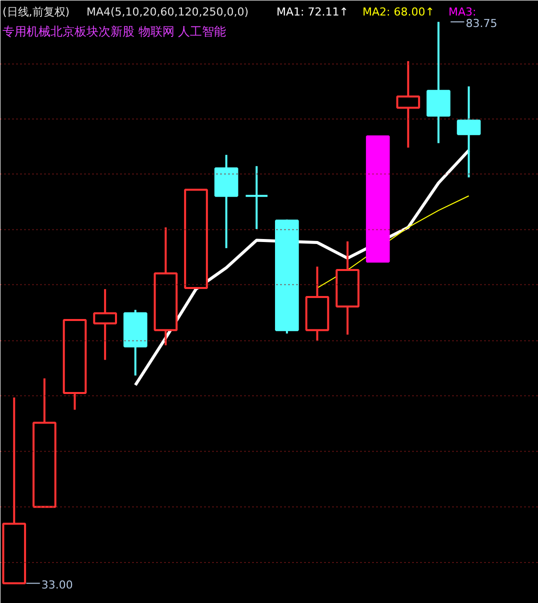 The width and height of the screenshot is (538, 603). What do you see at coordinates (482, 23) in the screenshot?
I see `annotation: 83.75` at bounding box center [482, 23].